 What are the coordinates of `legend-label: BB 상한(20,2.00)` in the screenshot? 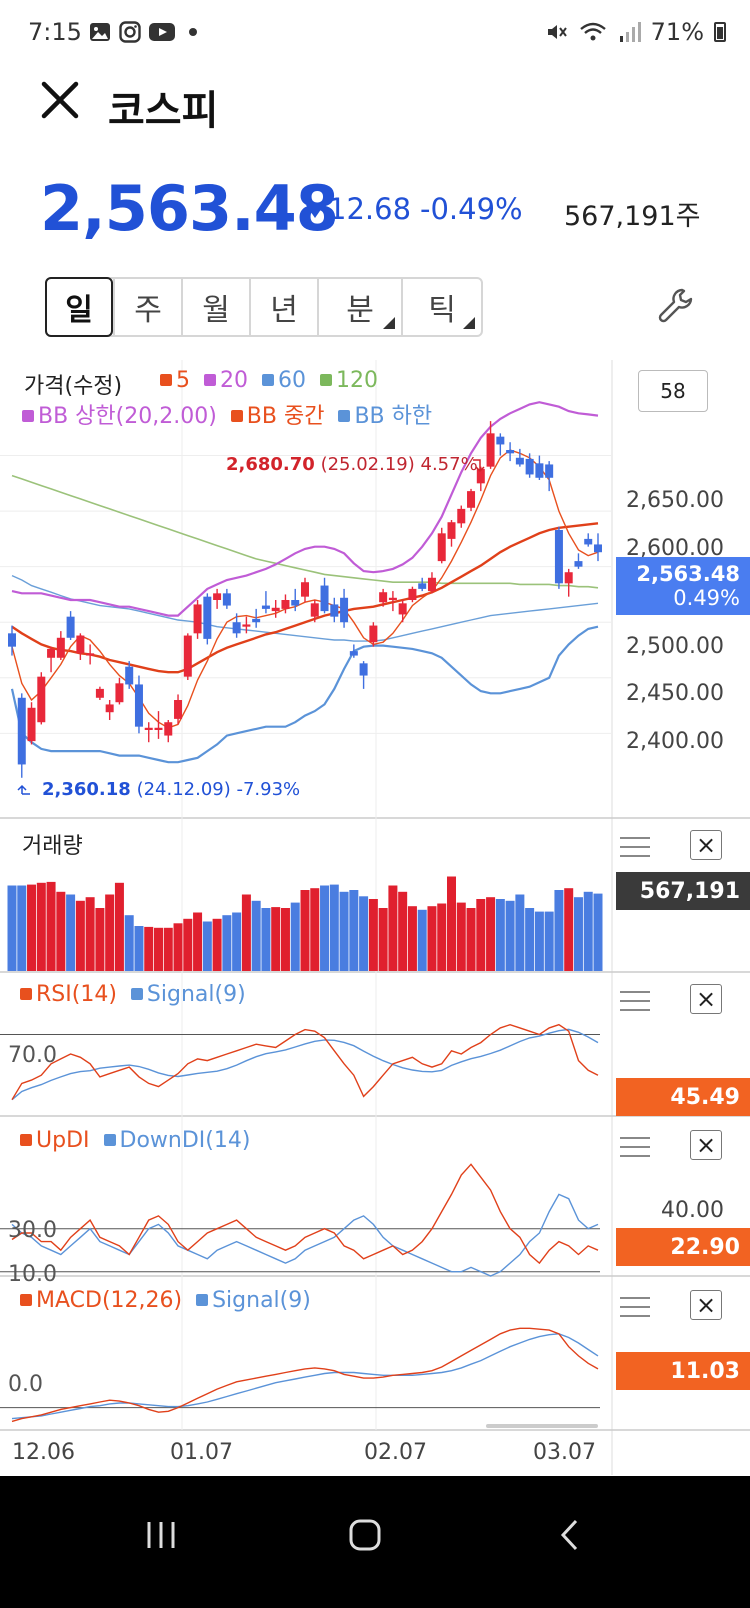 It's located at (127, 416).